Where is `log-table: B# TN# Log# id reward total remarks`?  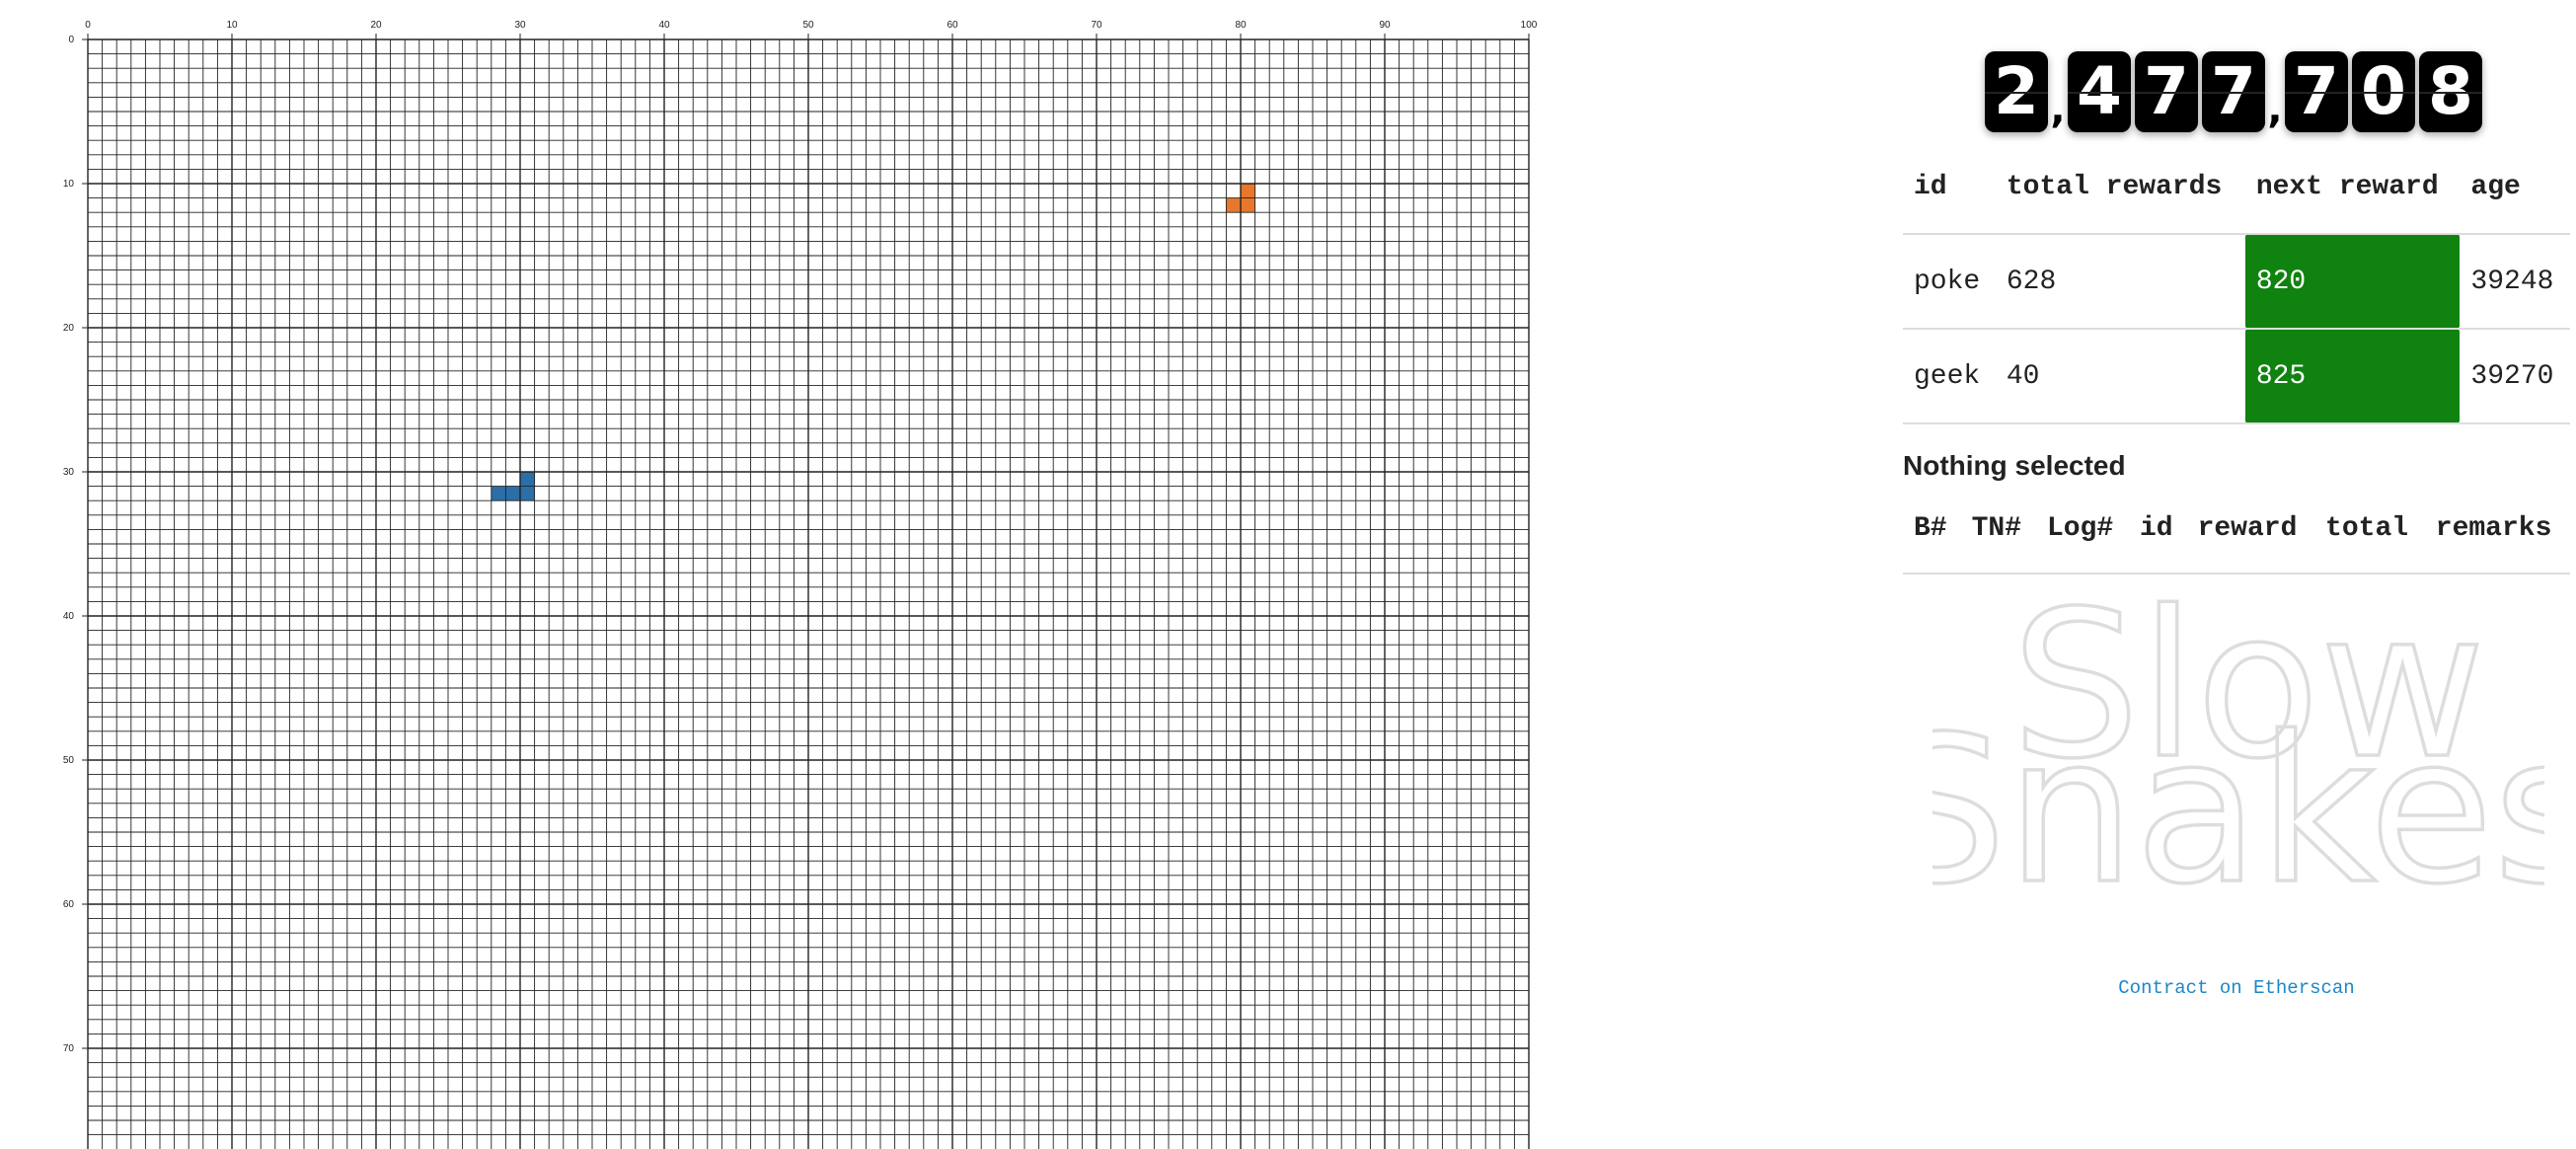 log-table: B# TN# Log# id reward total remarks is located at coordinates (2236, 529).